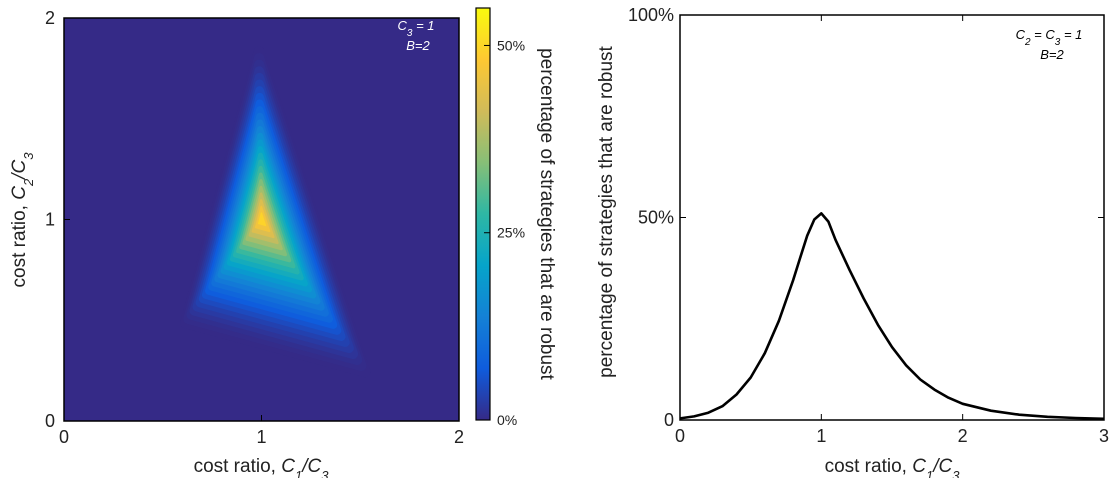  What do you see at coordinates (606, 211) in the screenshot?
I see `line-y-label: percentage of strategies that are robust` at bounding box center [606, 211].